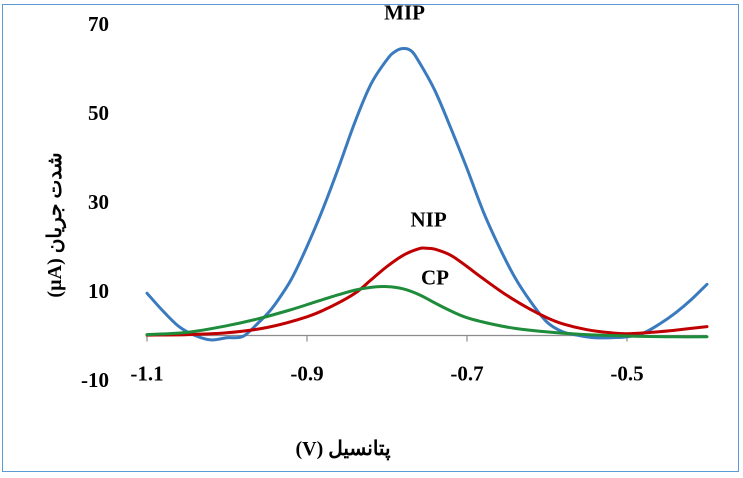 Image resolution: width=743 pixels, height=478 pixels. What do you see at coordinates (343, 449) in the screenshot?
I see `x-axis-title: پتانسیل (V)` at bounding box center [343, 449].